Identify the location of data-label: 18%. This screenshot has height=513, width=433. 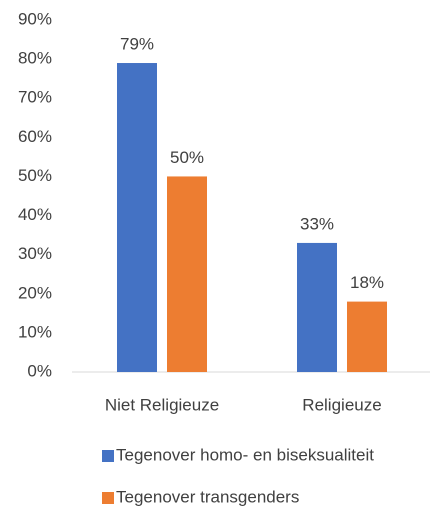
(367, 282).